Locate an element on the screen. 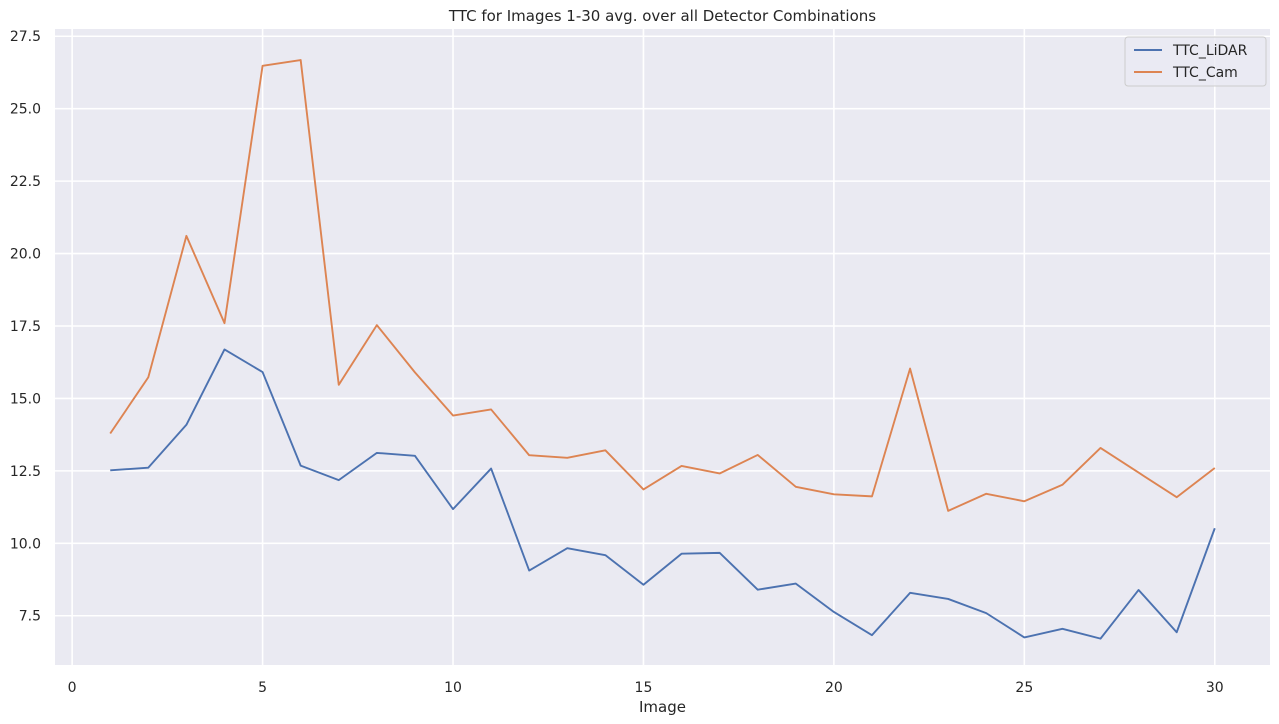 The width and height of the screenshot is (1279, 724). y-tick-label: 17.5 is located at coordinates (25, 327).